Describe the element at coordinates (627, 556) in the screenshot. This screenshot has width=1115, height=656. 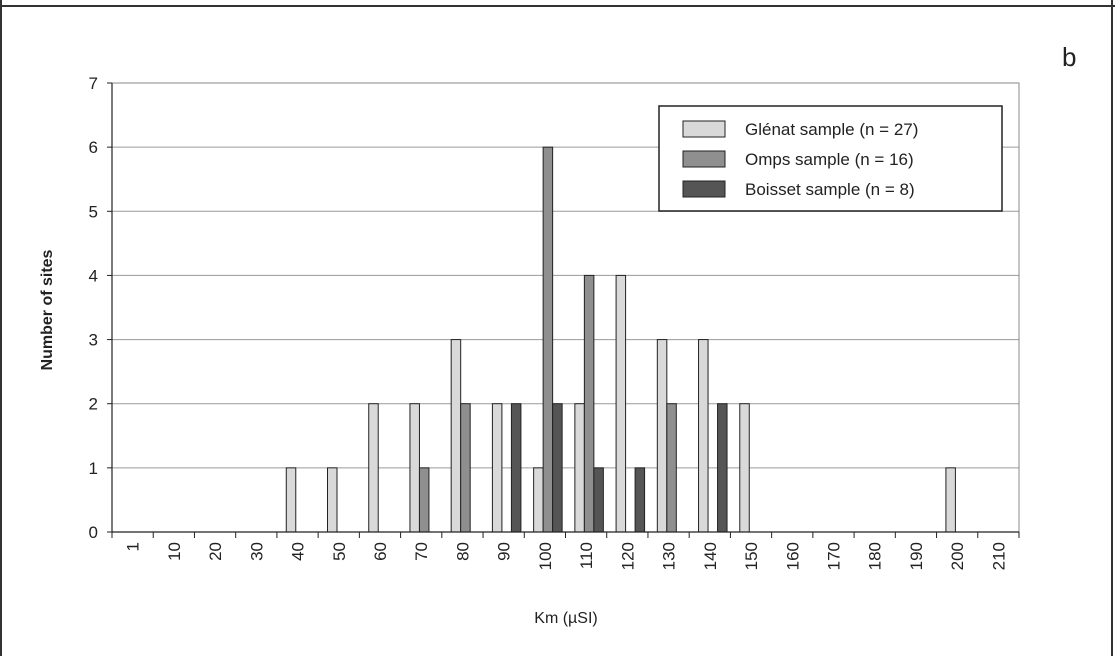
I see `x-tick-label: 120` at that location.